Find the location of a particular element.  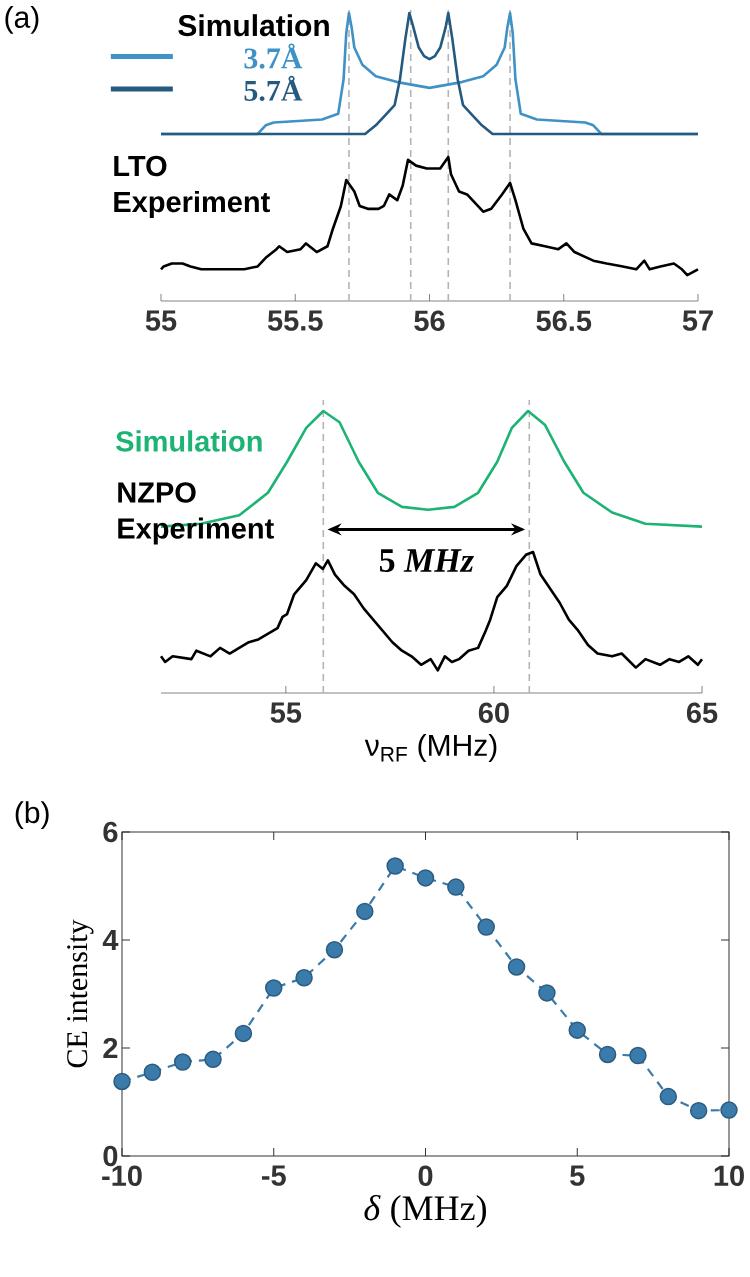

legend-title: Simulation is located at coordinates (253, 25).